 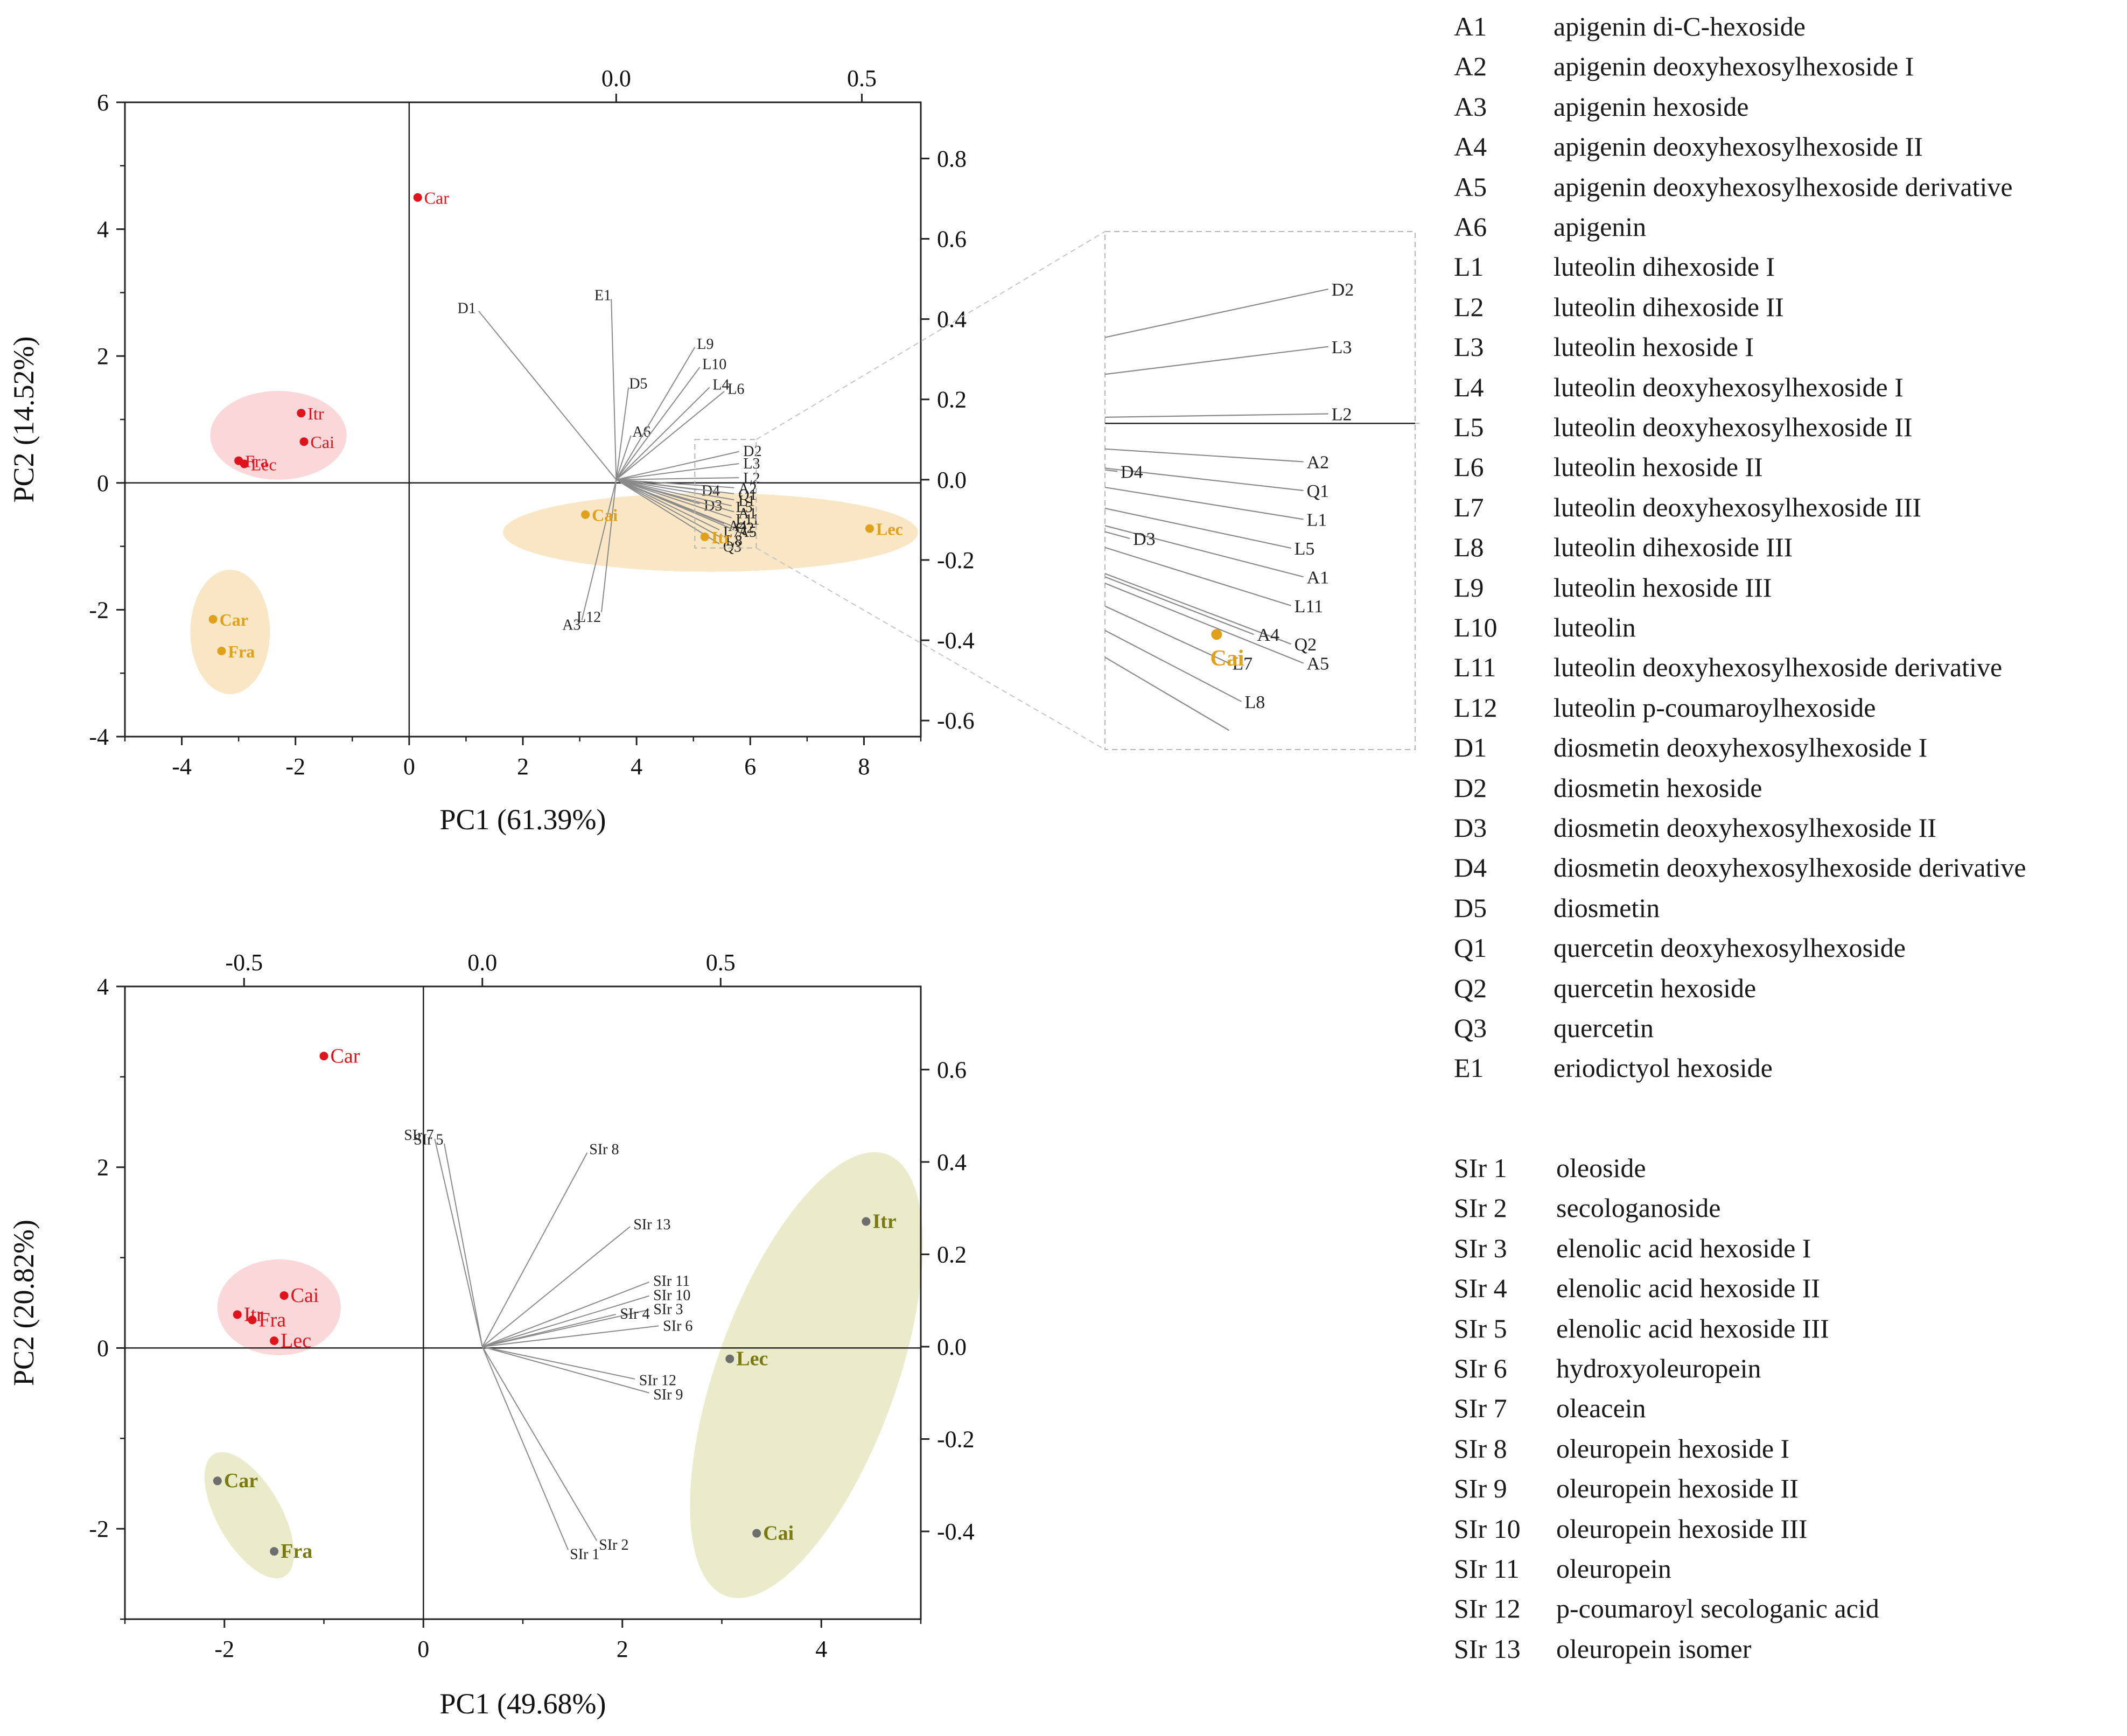 I want to click on legend-compound-name: luteolin dihexoside II, so click(x=1669, y=306).